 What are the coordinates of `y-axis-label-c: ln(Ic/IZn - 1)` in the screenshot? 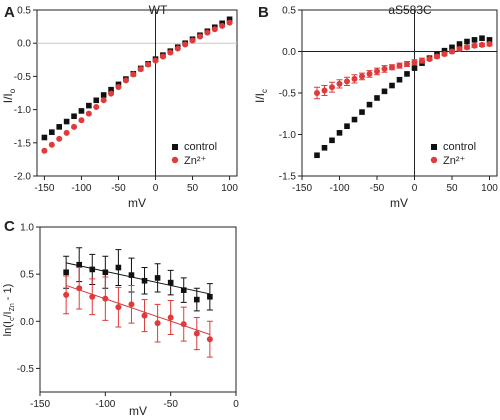 It's located at (9, 310).